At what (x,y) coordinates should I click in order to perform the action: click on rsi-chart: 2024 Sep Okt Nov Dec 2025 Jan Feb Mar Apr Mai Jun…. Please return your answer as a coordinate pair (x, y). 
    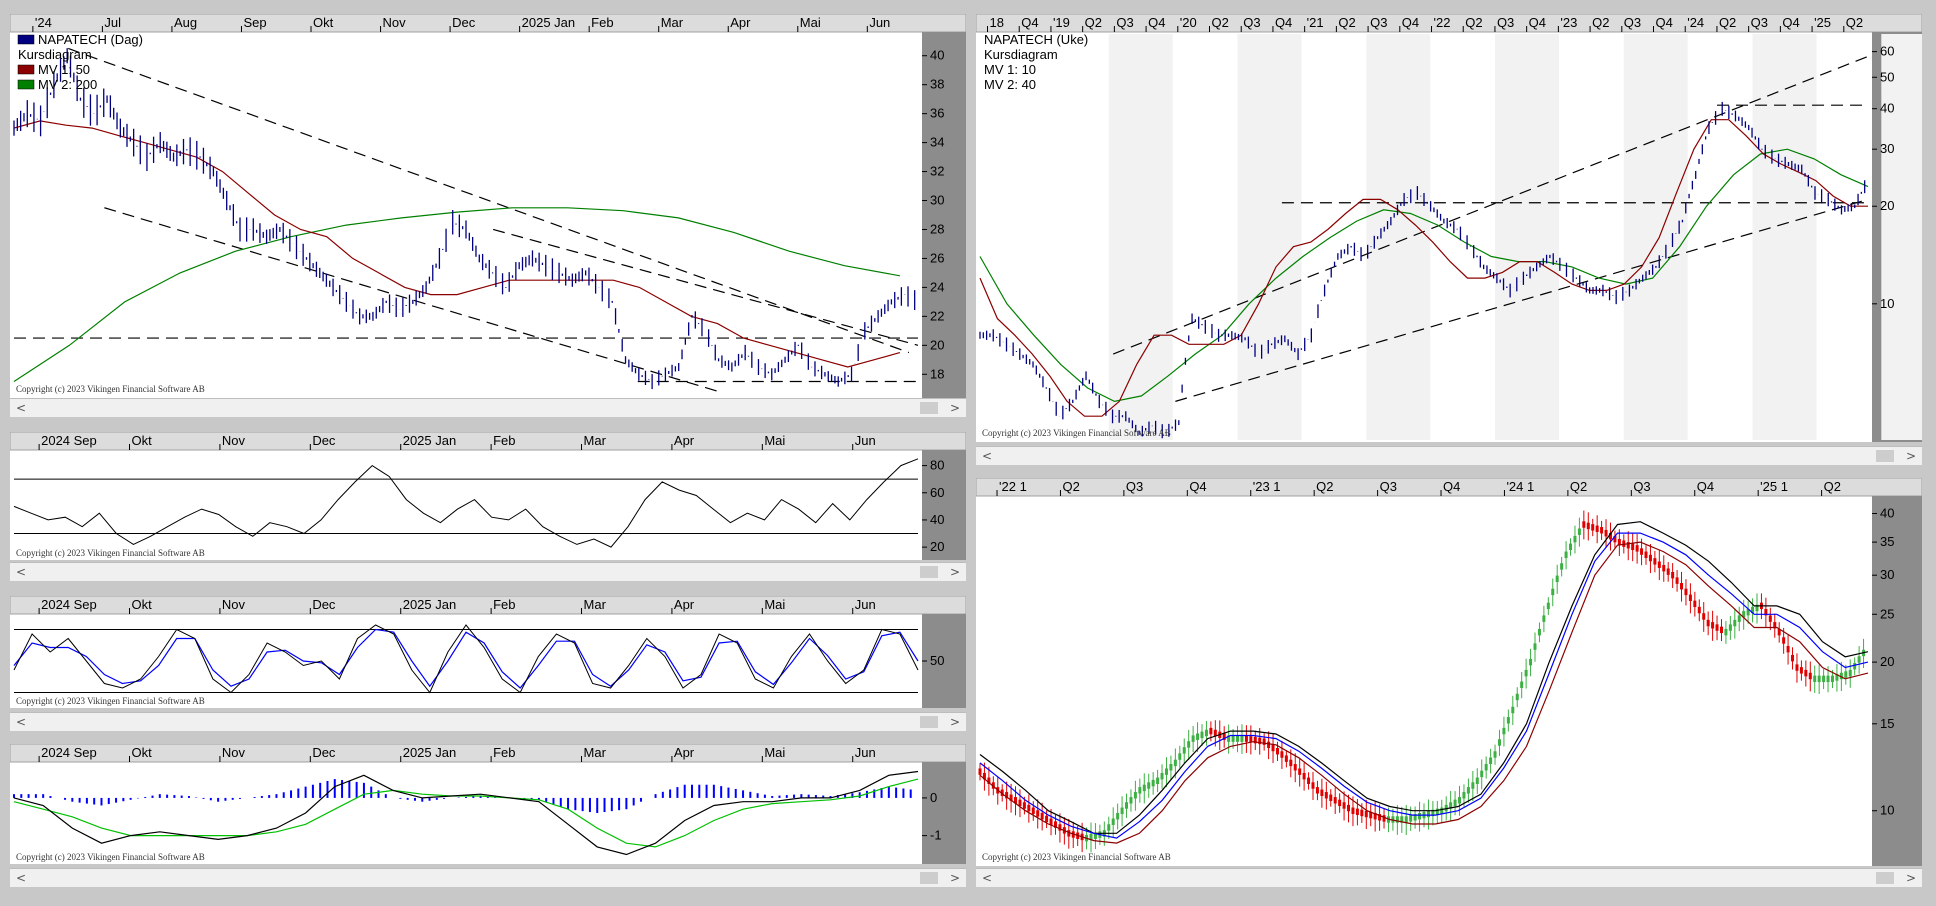
    Looking at the image, I should click on (488, 496).